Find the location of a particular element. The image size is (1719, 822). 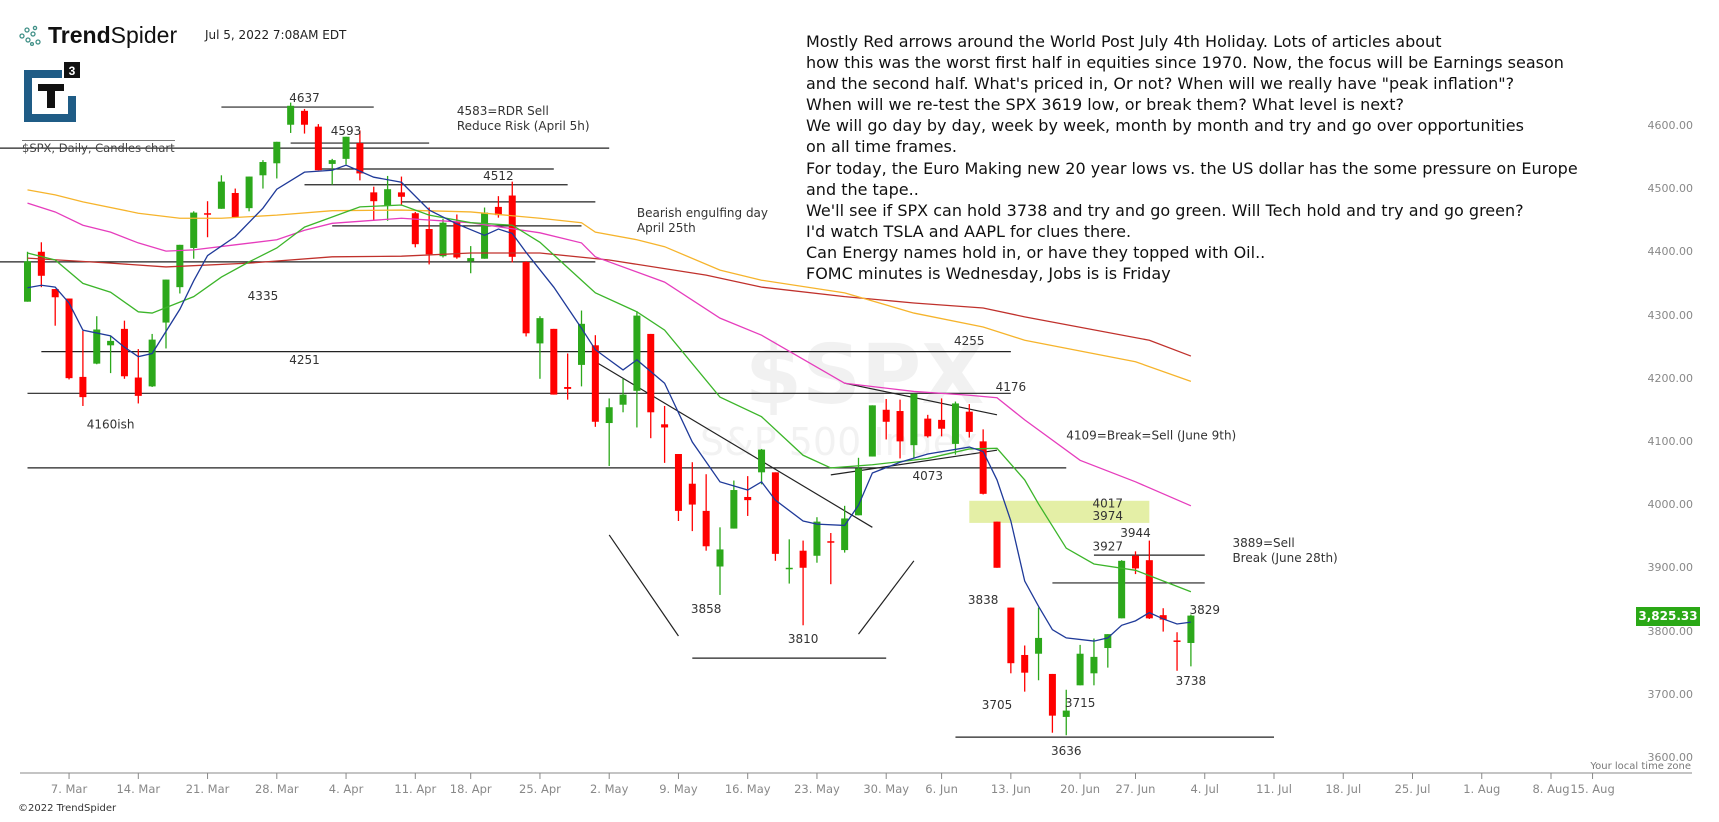

x-axis-tick-label: 11. Apr is located at coordinates (415, 789).